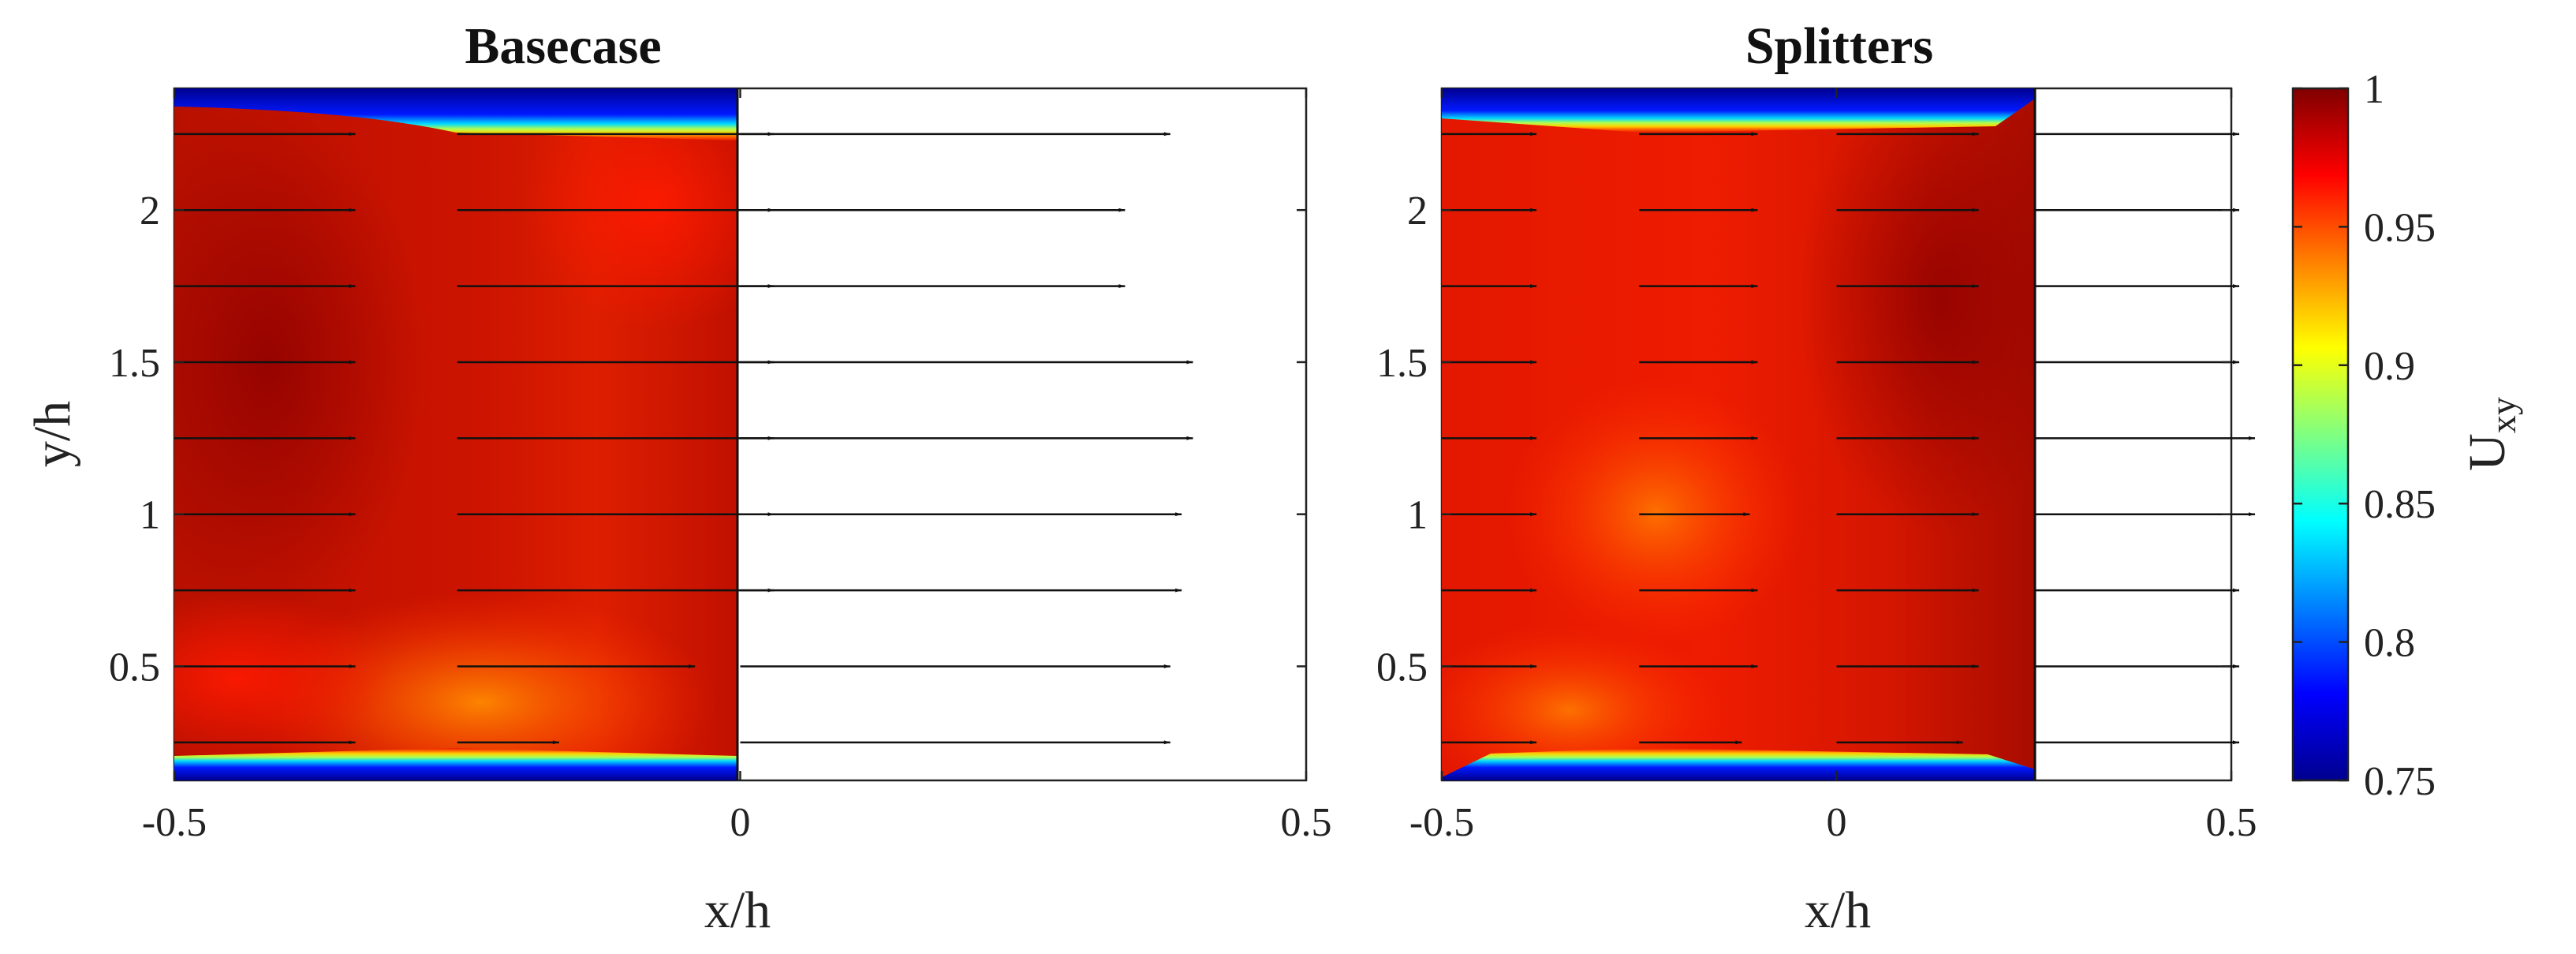 The image size is (2576, 954). I want to click on colorbar-ticks: 0.75 0.8 0.85 0.9 0.95 1, so click(2364, 435).